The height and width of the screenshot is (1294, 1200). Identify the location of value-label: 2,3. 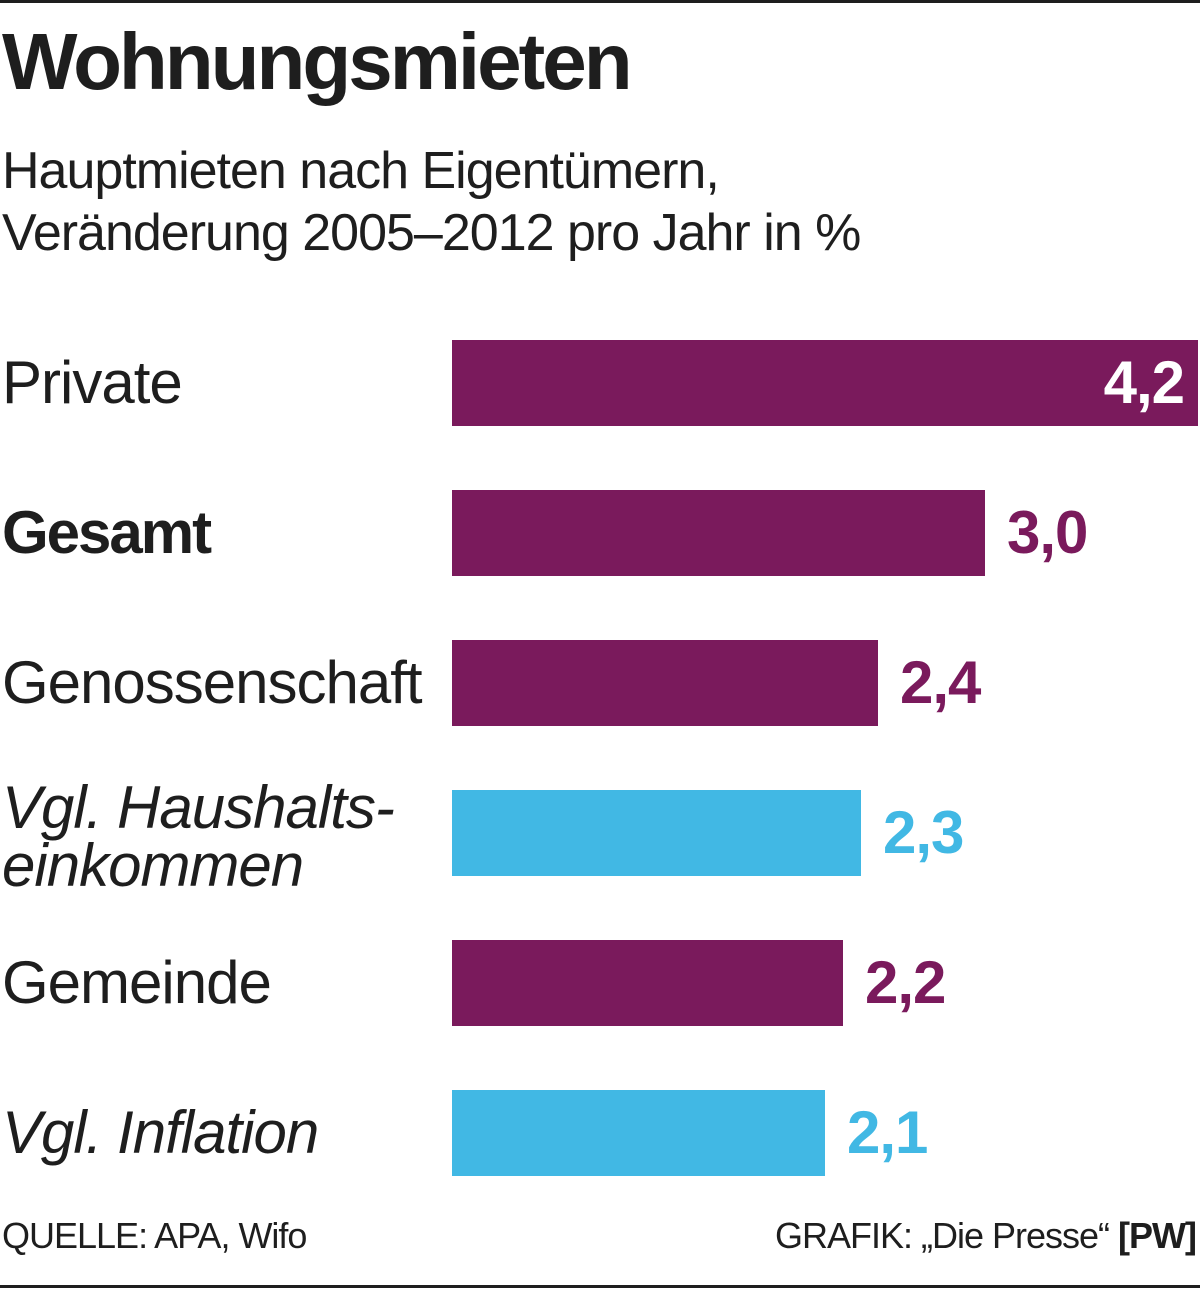
(923, 832).